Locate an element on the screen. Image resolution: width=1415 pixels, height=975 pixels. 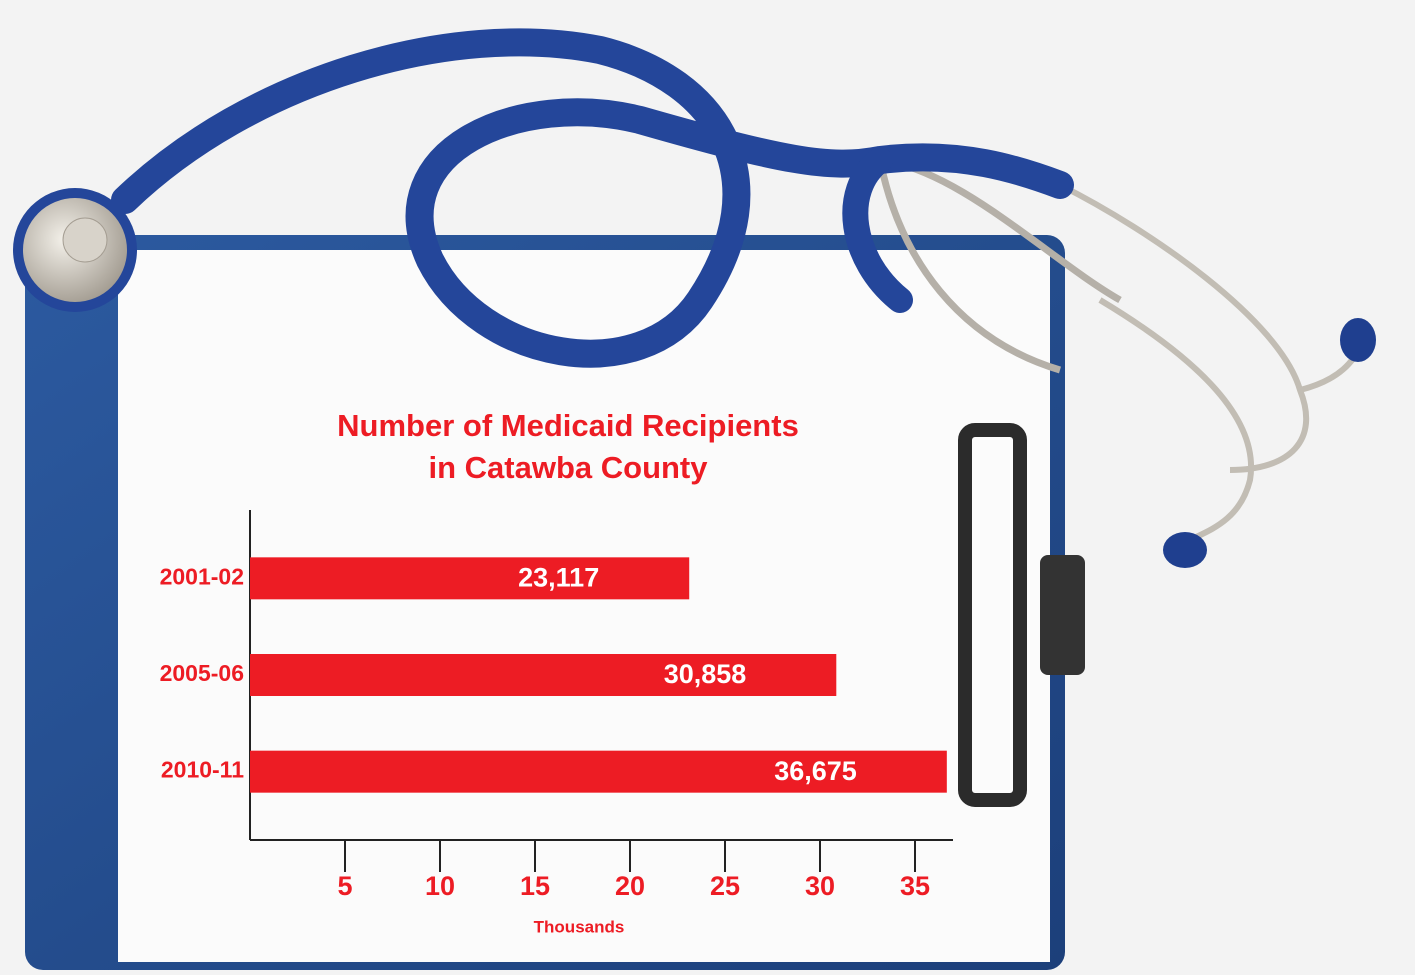
x-tick-label: 5 is located at coordinates (344, 886).